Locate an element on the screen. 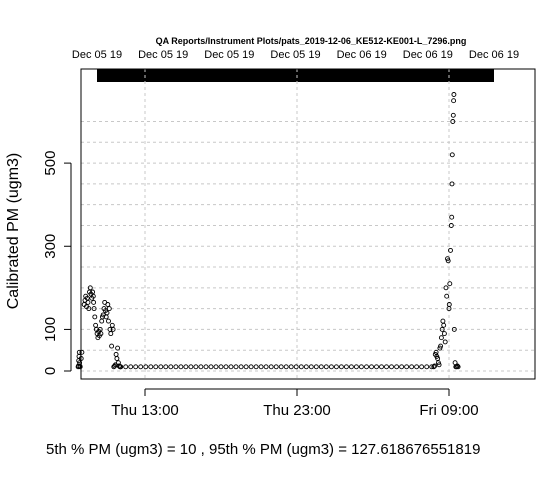 The height and width of the screenshot is (485, 550). x-tick-label: Thu 13:00 is located at coordinates (145, 410).